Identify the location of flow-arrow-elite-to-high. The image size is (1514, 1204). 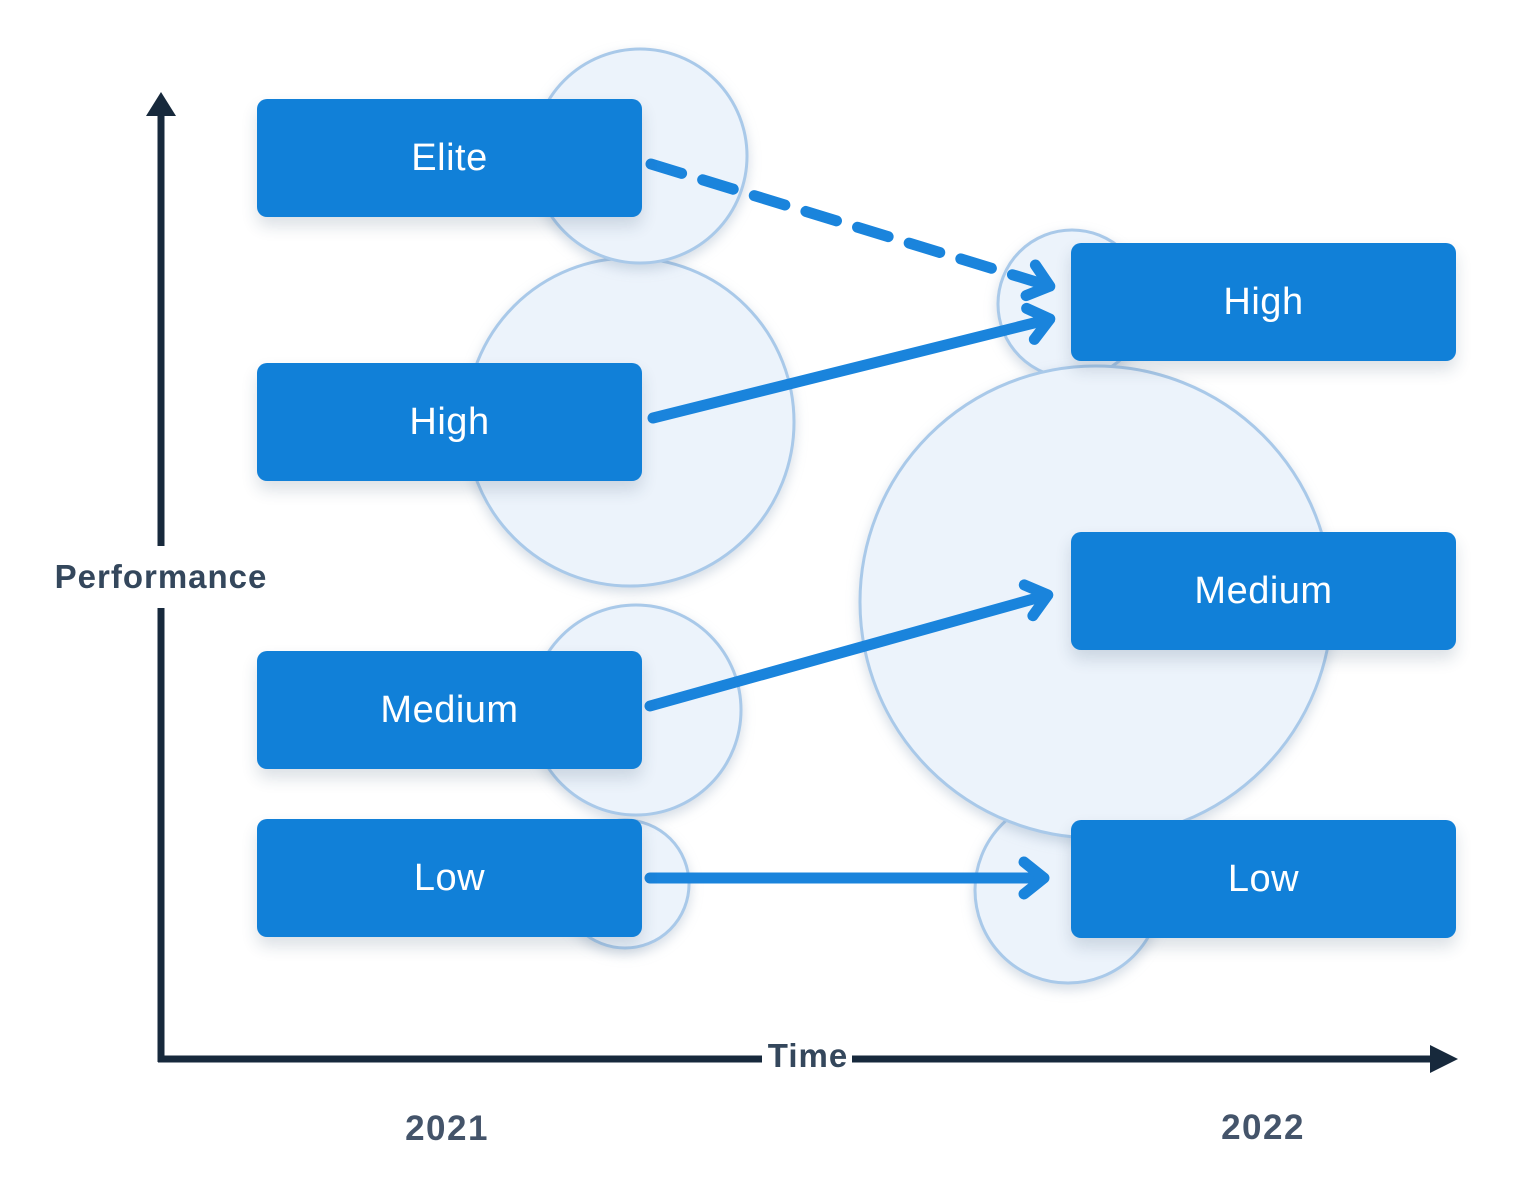
(850, 230).